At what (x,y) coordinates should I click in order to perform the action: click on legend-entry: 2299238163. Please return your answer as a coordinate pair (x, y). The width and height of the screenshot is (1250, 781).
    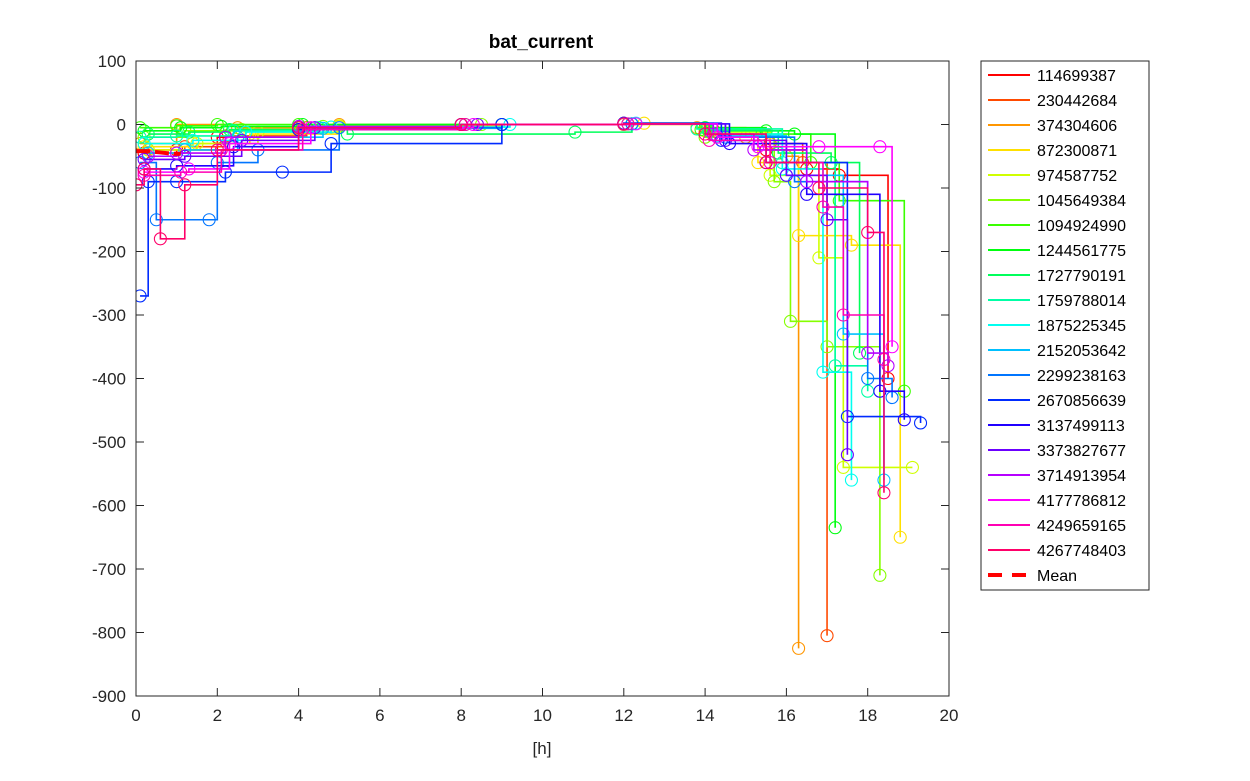
    Looking at the image, I should click on (1057, 376).